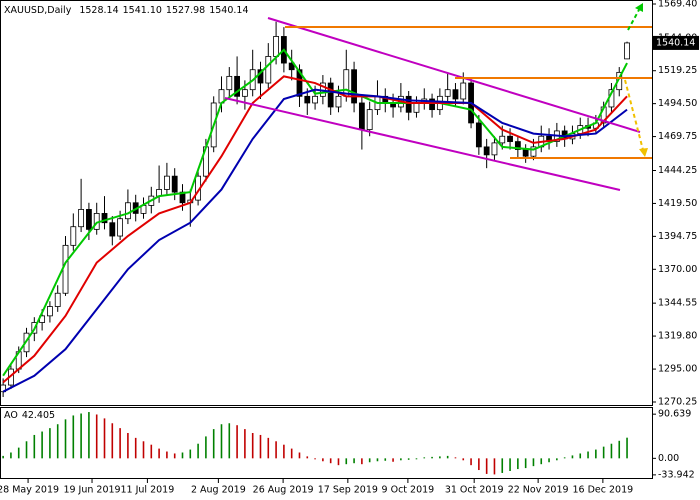 This screenshot has height=500, width=700. What do you see at coordinates (422, 144) in the screenshot?
I see `channel-lower` at bounding box center [422, 144].